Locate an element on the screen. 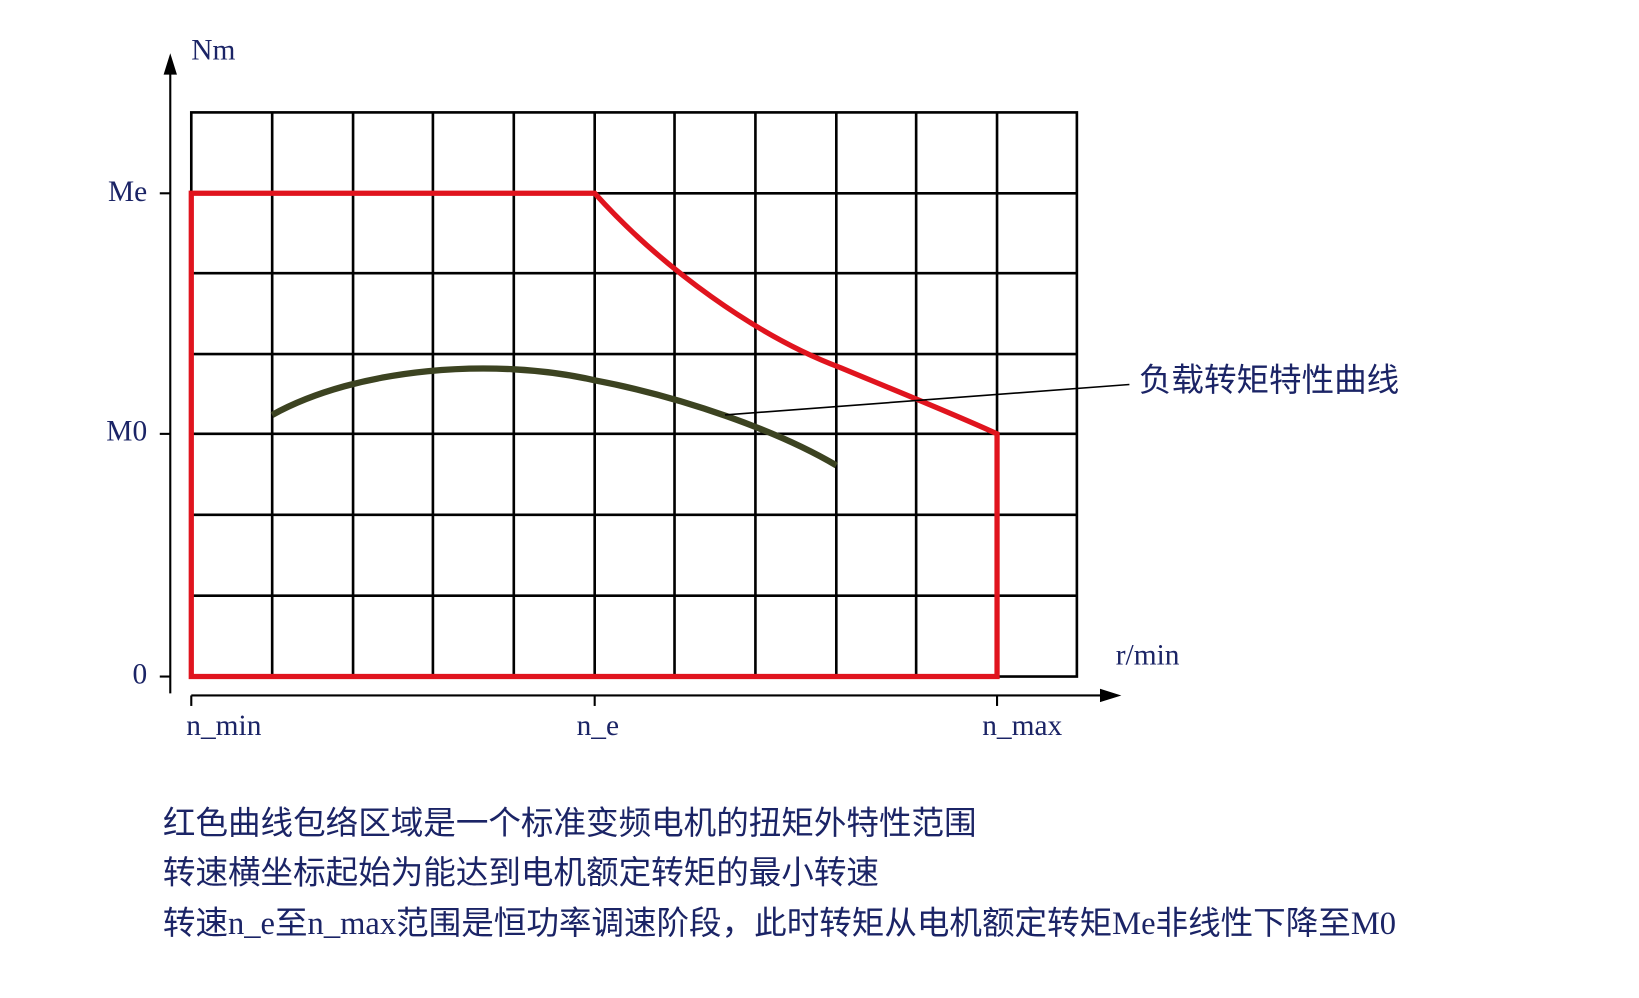 Image resolution: width=1639 pixels, height=998 pixels. x-tick-label: n_max is located at coordinates (1022, 726).